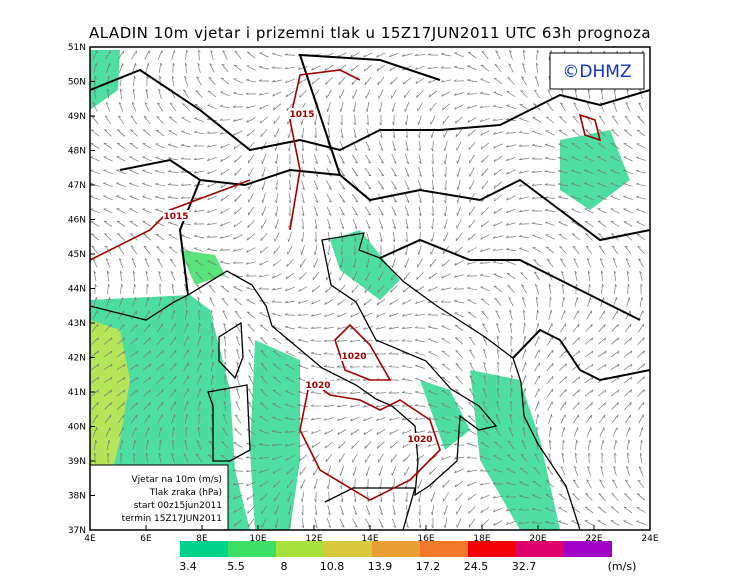  I want to click on lat-label: 51N, so click(77, 48).